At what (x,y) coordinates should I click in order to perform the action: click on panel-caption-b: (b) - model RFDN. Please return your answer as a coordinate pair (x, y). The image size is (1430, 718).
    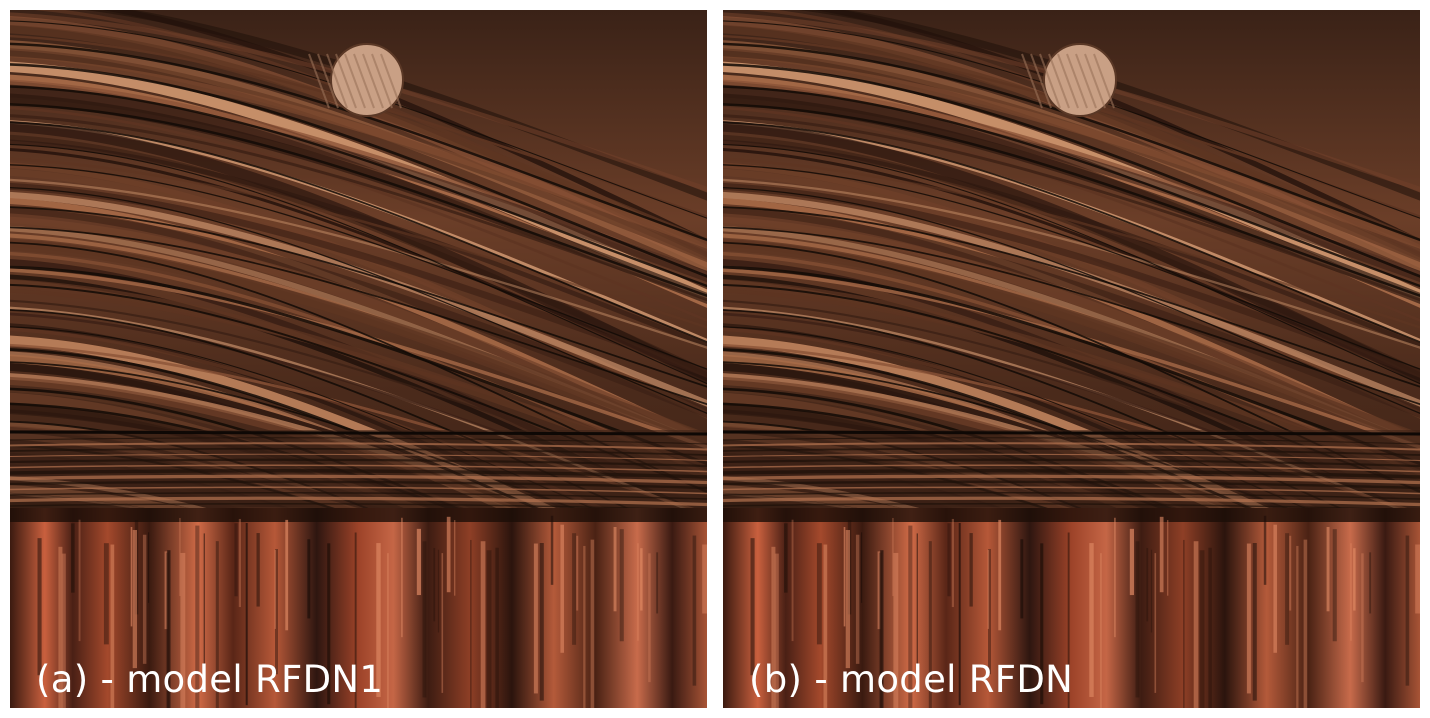
    Looking at the image, I should click on (911, 679).